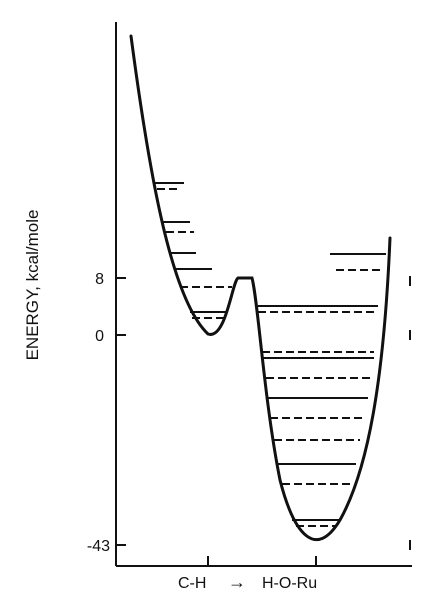  I want to click on y-tick-label-neg43: -43, so click(98, 546).